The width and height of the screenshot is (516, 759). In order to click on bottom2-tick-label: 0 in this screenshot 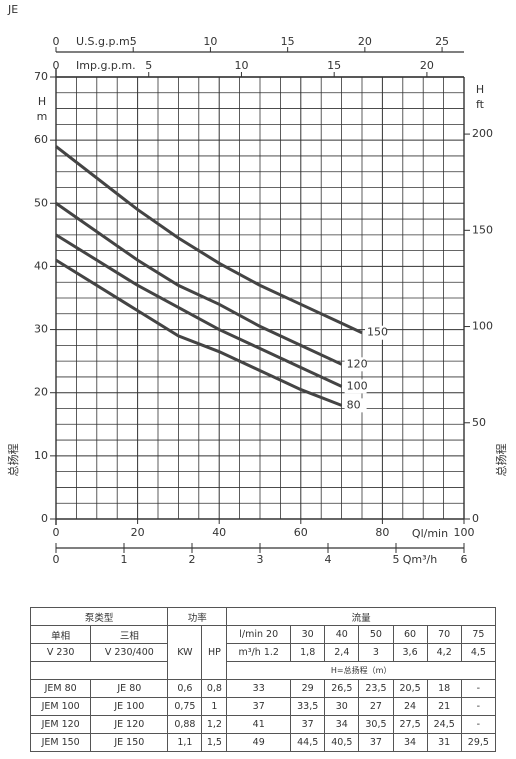, I will do `click(56, 559)`.